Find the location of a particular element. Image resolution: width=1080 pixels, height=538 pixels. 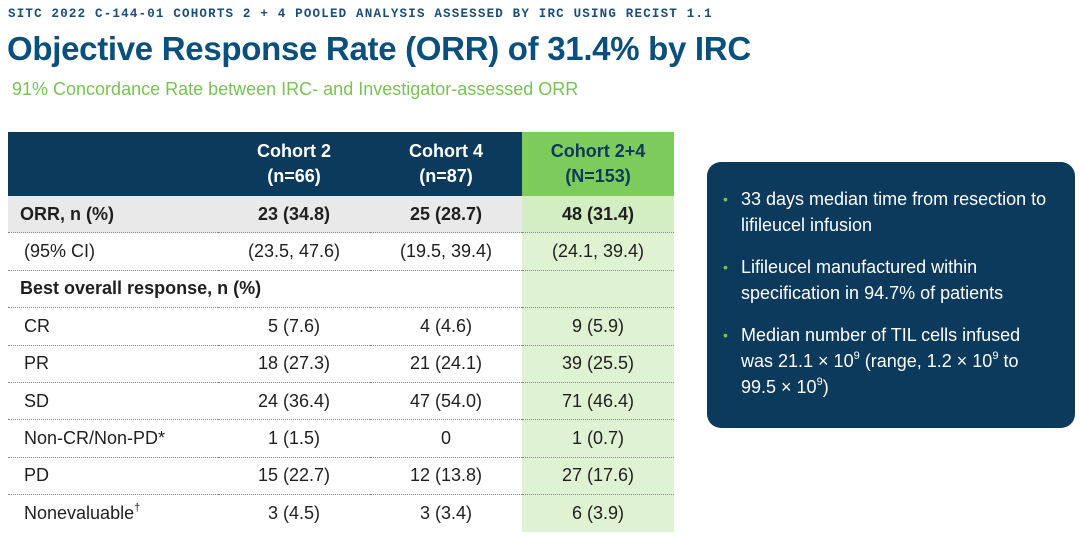

cell-value: 21 (24.1) is located at coordinates (446, 364).